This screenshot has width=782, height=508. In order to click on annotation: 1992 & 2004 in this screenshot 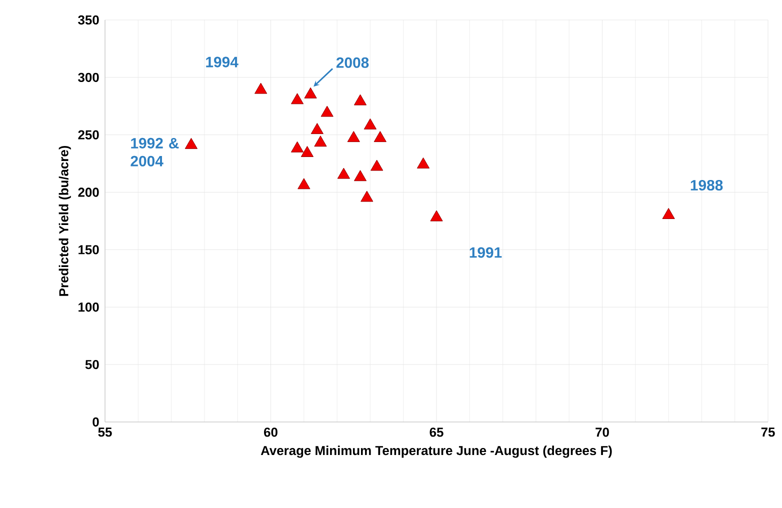, I will do `click(154, 152)`.